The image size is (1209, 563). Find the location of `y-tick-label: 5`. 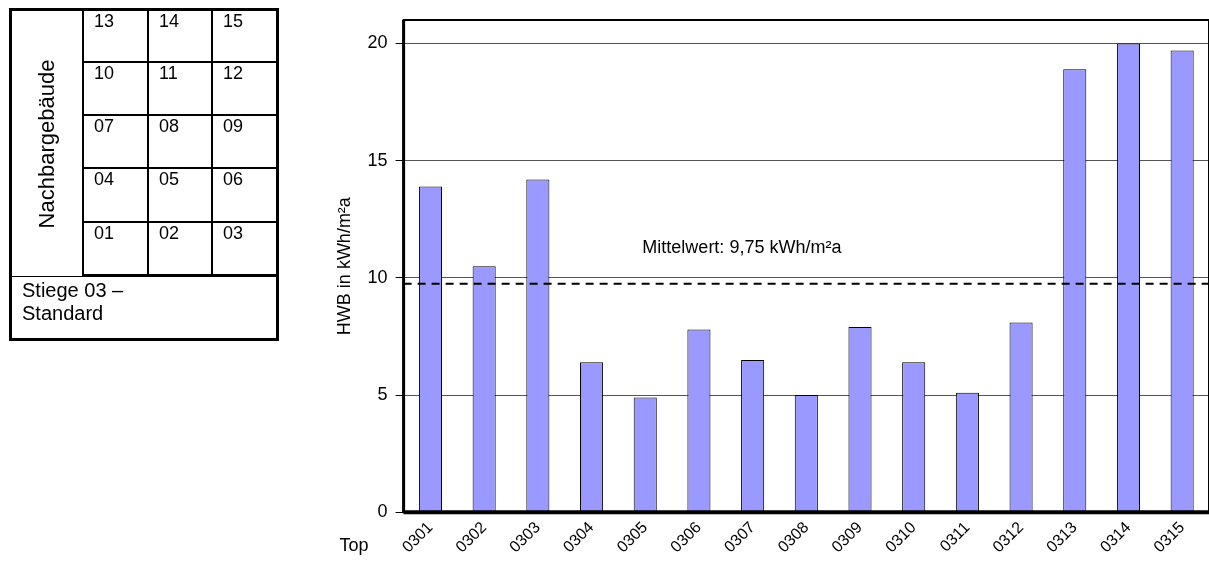

y-tick-label: 5 is located at coordinates (382, 394).